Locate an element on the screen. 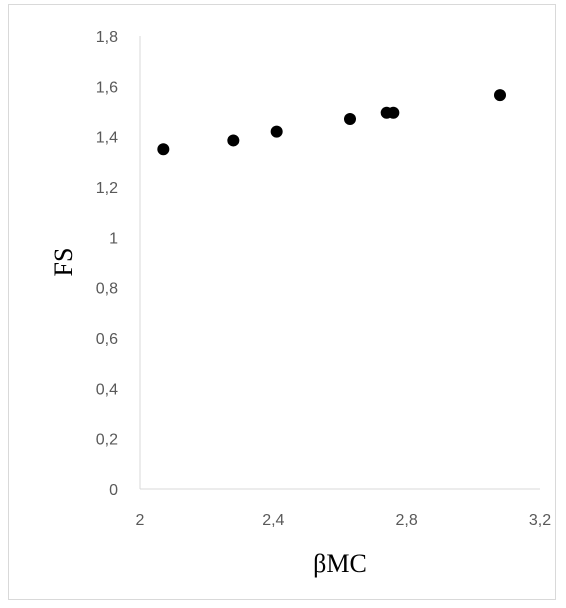 The width and height of the screenshot is (566, 608). y-tick-labels: 0 0,2 0,4 0,6 0,8 1 1,2 1,4 1,6 1,8 is located at coordinates (107, 264).